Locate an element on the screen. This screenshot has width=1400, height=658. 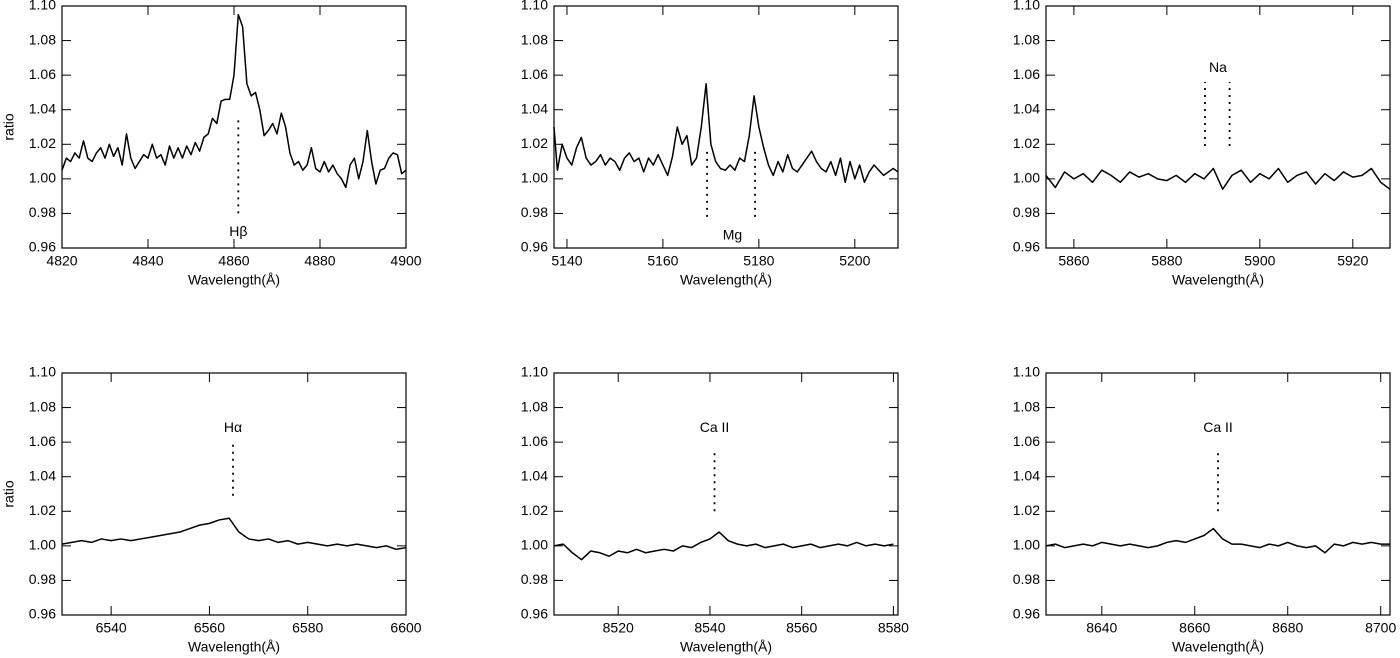
x-tick-label: 4860 is located at coordinates (233, 261).